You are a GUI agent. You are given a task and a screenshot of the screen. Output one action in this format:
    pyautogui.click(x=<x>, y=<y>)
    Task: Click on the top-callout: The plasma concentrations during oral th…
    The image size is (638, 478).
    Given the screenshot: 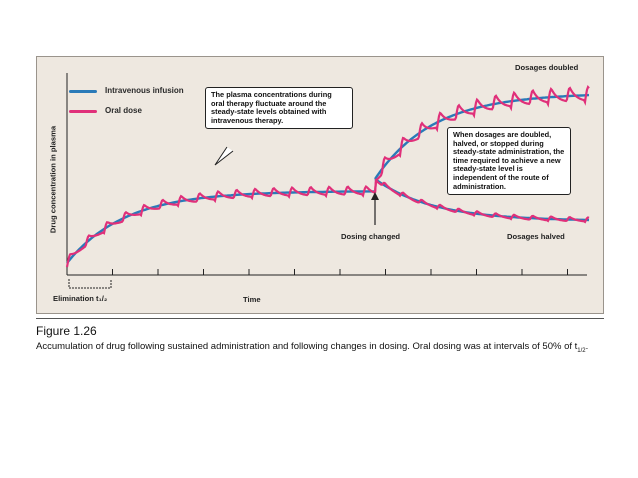 What is the action you would take?
    pyautogui.click(x=279, y=108)
    